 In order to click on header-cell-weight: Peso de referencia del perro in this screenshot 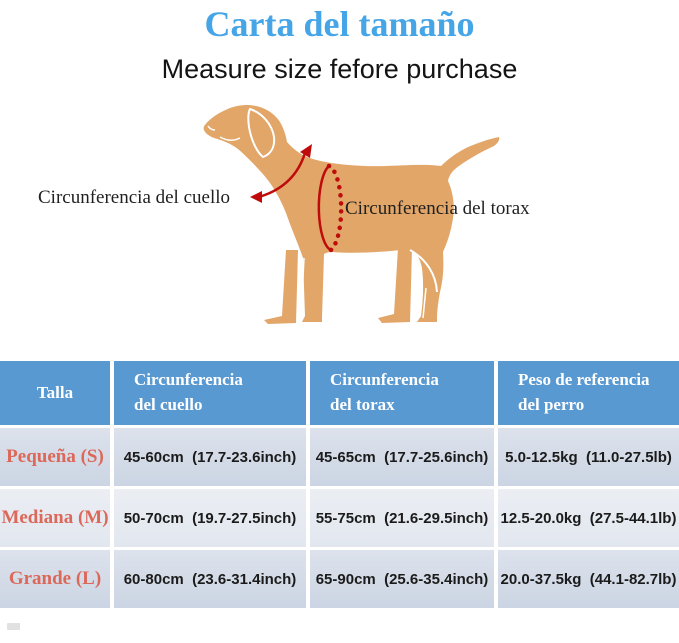, I will do `click(588, 393)`.